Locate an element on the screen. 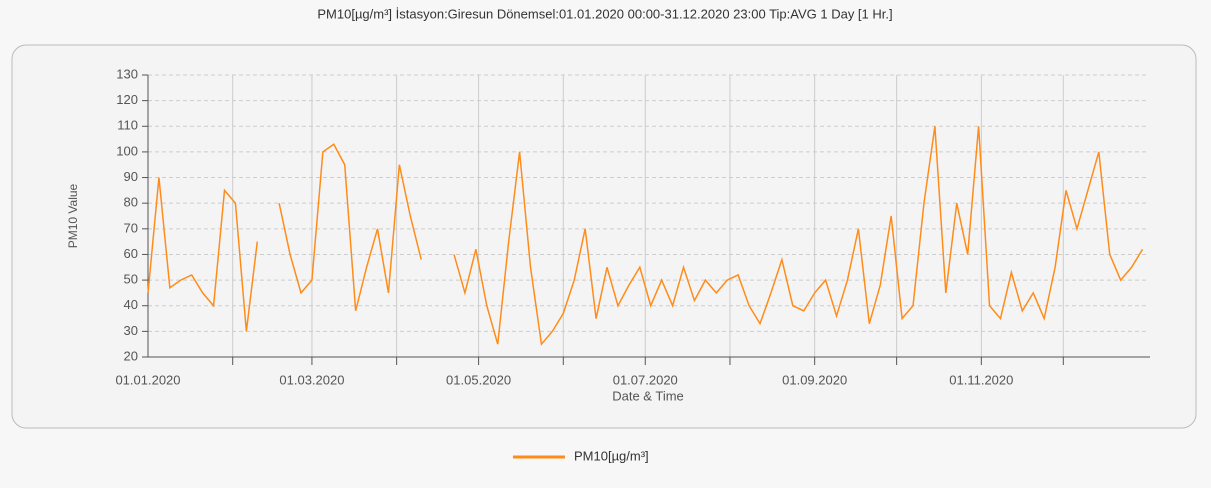 The width and height of the screenshot is (1211, 488). y-tick-label: 40 is located at coordinates (131, 304).